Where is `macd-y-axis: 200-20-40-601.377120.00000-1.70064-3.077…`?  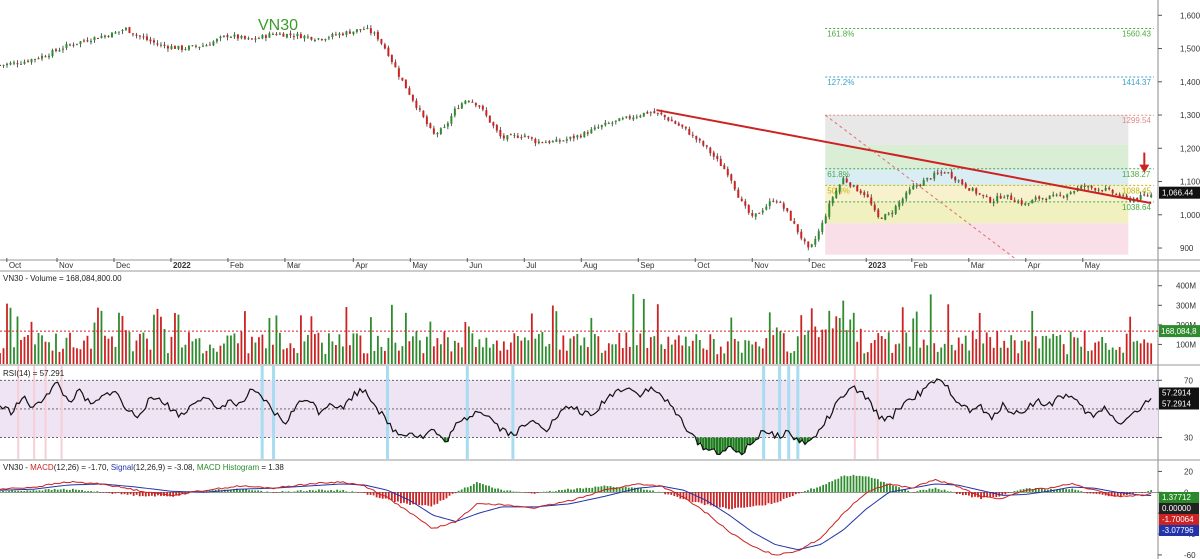 macd-y-axis: 200-20-40-601.377120.00000-1.70064-3.077… is located at coordinates (1178, 513).